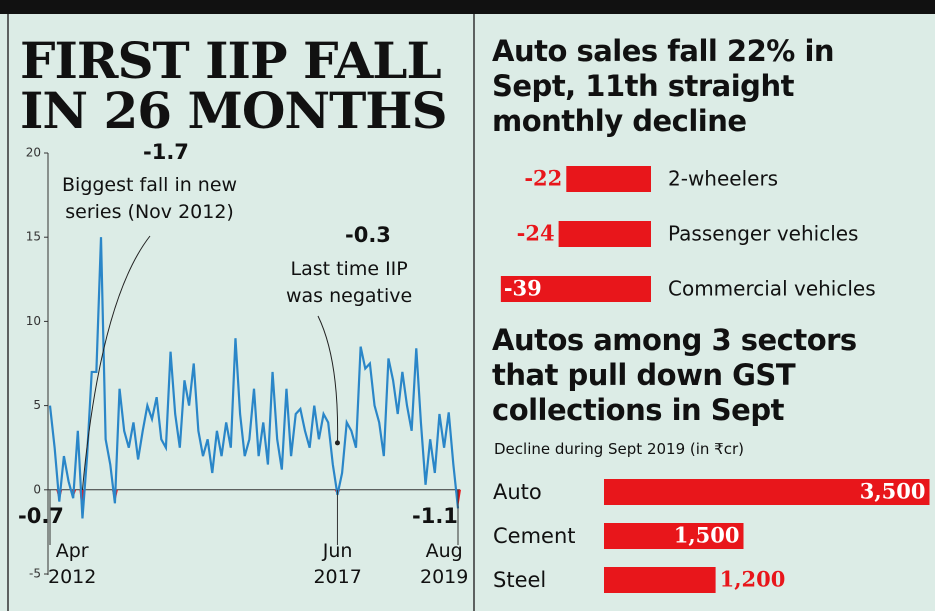  I want to click on y-tick-label: 10, so click(33, 321).